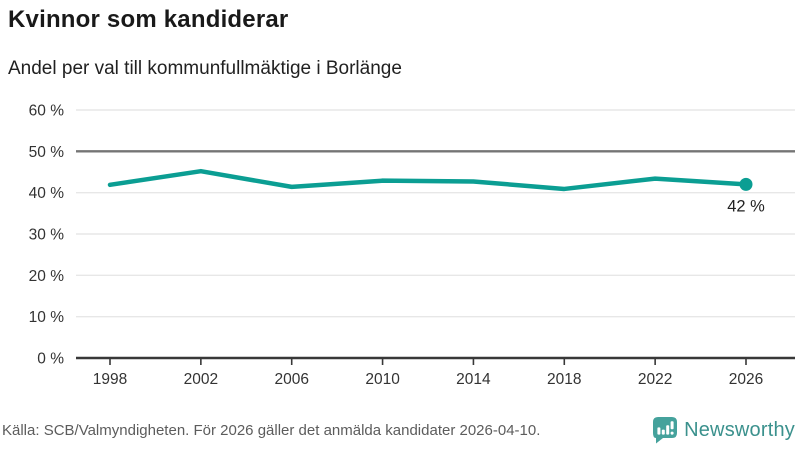  Describe the element at coordinates (110, 379) in the screenshot. I see `x-axis-tick-label: 1998` at that location.